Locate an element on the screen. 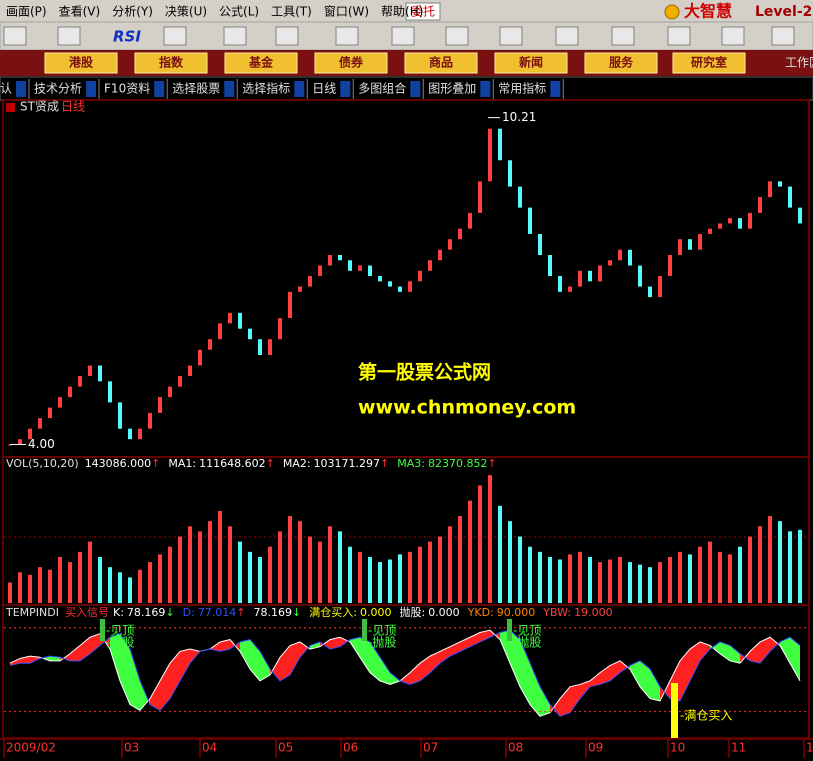 Image resolution: width=813 pixels, height=761 pixels. nav-label: 港股 is located at coordinates (81, 62).